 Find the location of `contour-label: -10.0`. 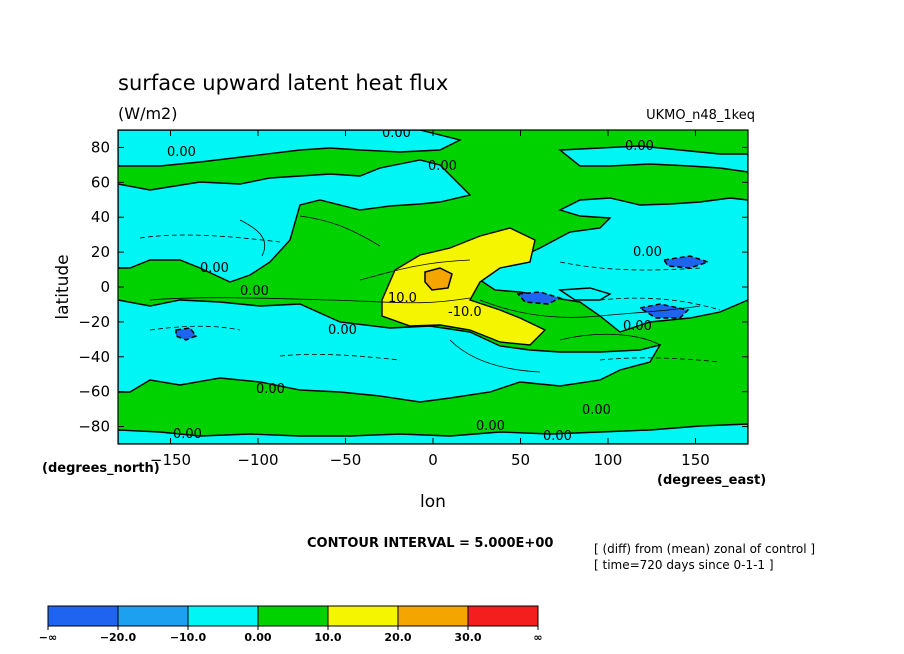

contour-label: -10.0 is located at coordinates (465, 312).